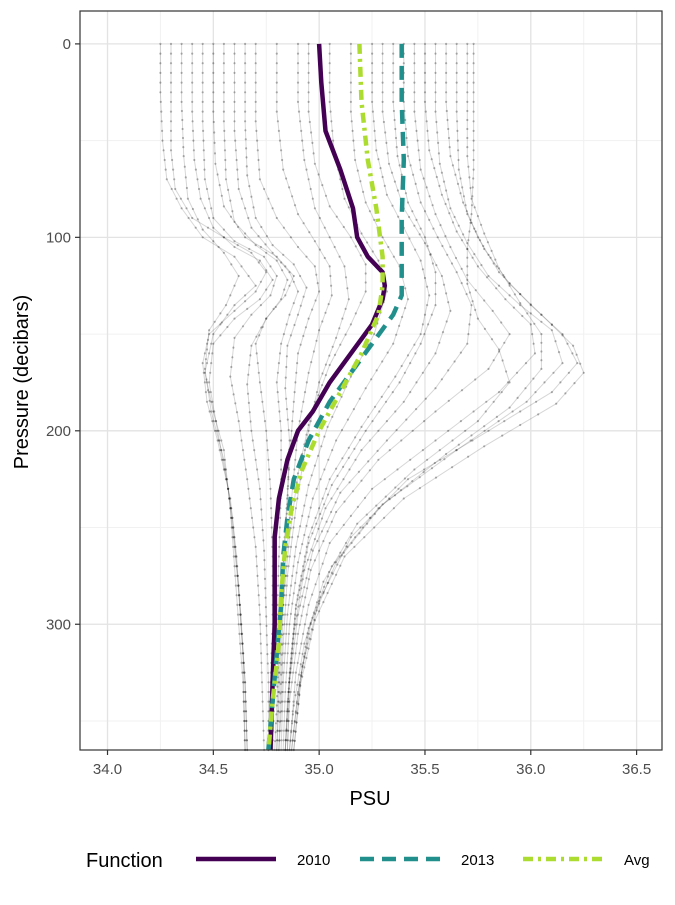 Image resolution: width=675 pixels, height=905 pixels. What do you see at coordinates (369, 799) in the screenshot?
I see `x-axis-title: PSU` at bounding box center [369, 799].